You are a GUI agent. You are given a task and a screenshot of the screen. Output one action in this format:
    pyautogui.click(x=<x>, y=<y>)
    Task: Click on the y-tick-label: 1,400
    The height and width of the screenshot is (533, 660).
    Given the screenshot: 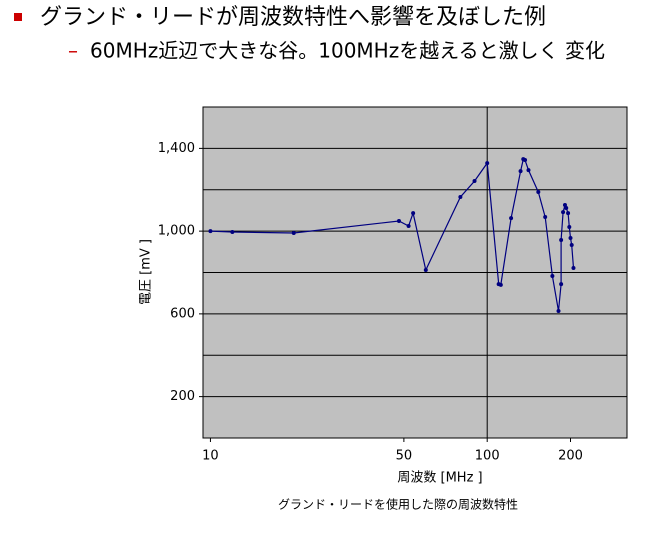 What is the action you would take?
    pyautogui.click(x=176, y=148)
    